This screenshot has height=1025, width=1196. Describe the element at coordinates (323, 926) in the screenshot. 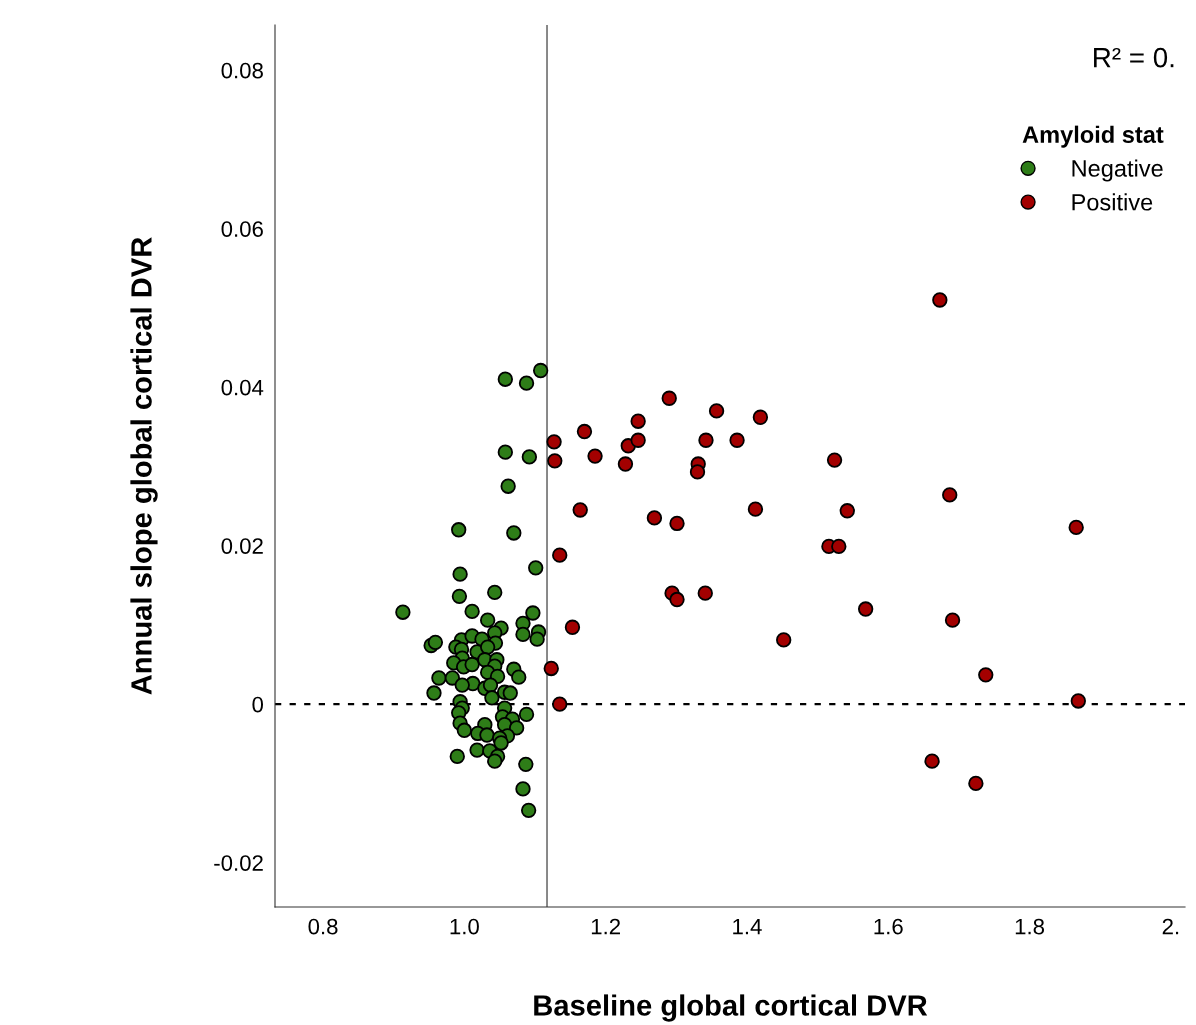

I see `x-tick-label: 0.8` at that location.